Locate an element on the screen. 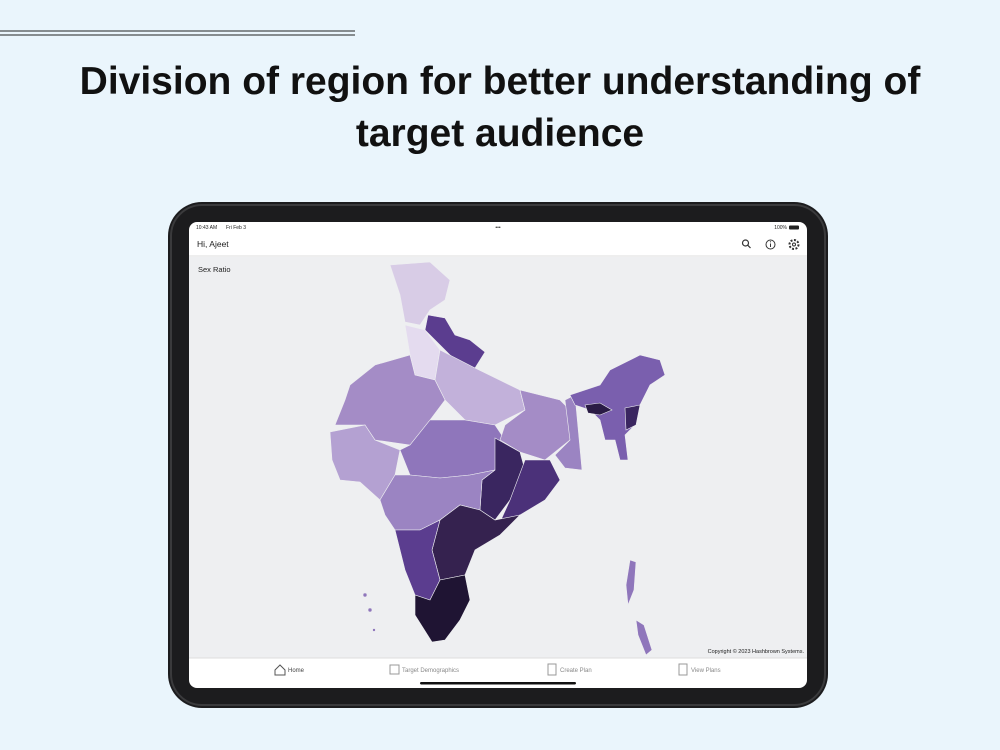 The height and width of the screenshot is (750, 1000). nav-label: View Plans is located at coordinates (706, 671).